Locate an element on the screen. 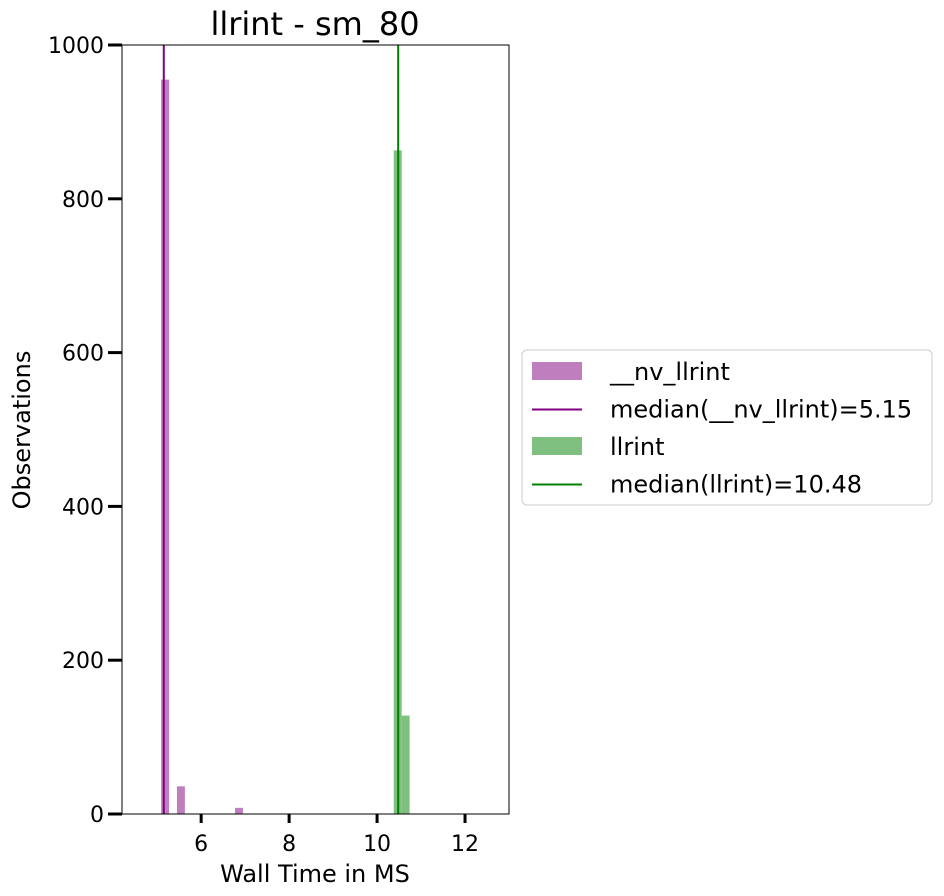 This screenshot has height=896, width=944. x-axis: 6 8 10 12 is located at coordinates (336, 835).